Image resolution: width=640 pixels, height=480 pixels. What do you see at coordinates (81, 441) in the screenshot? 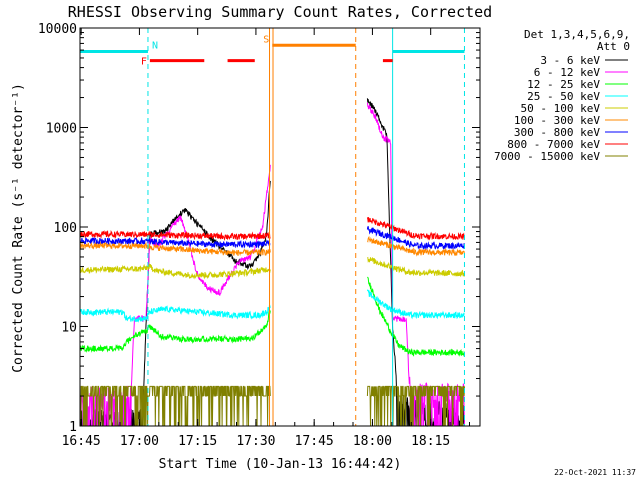
I see `x-tick-label: 16:45` at bounding box center [81, 441].